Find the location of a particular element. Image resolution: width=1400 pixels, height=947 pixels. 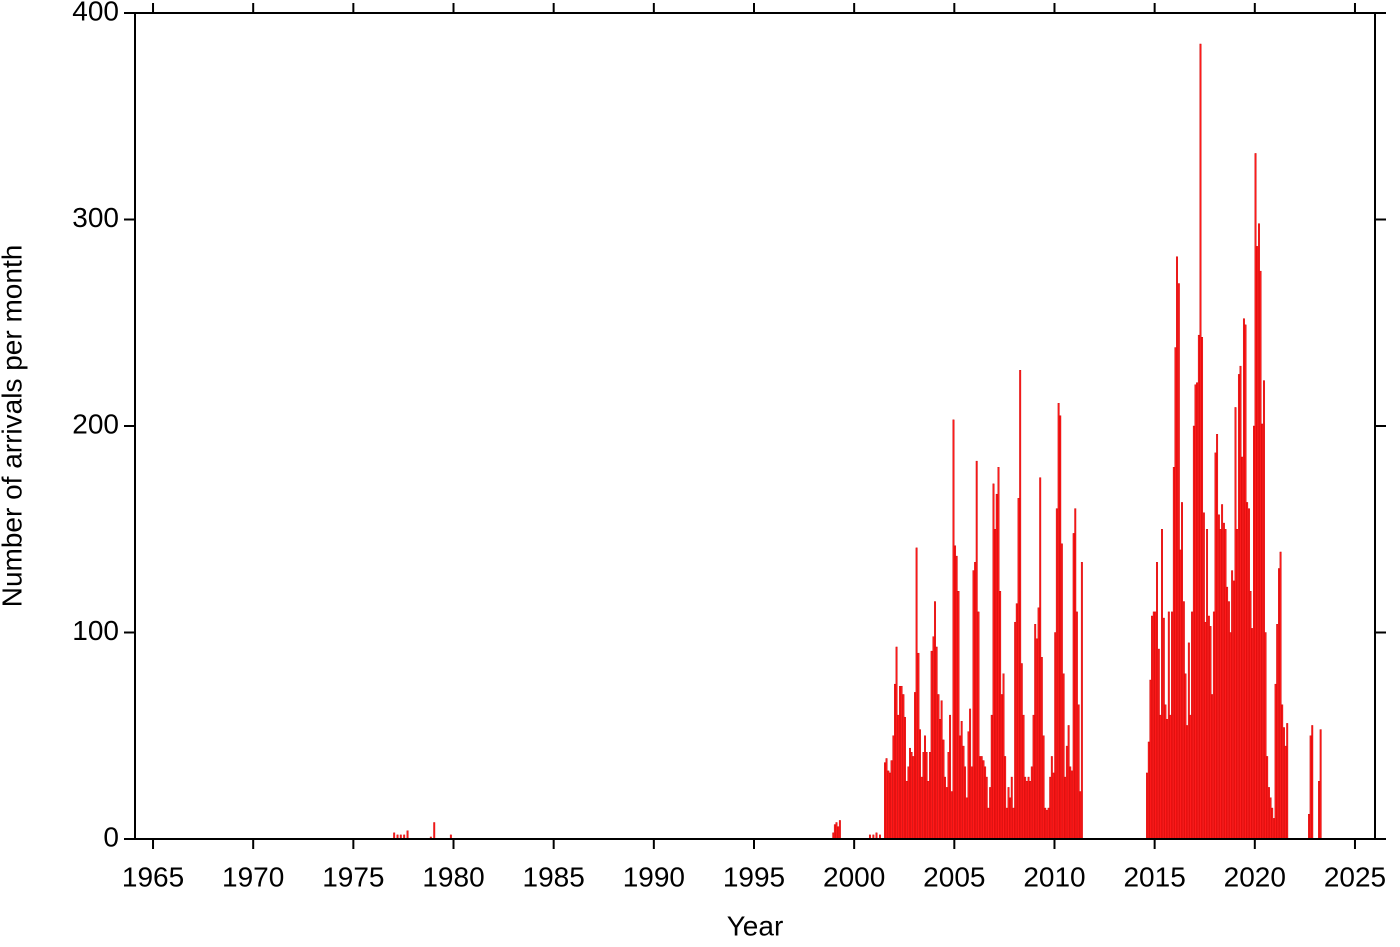

x-tick-label: 2010 is located at coordinates (1054, 876).